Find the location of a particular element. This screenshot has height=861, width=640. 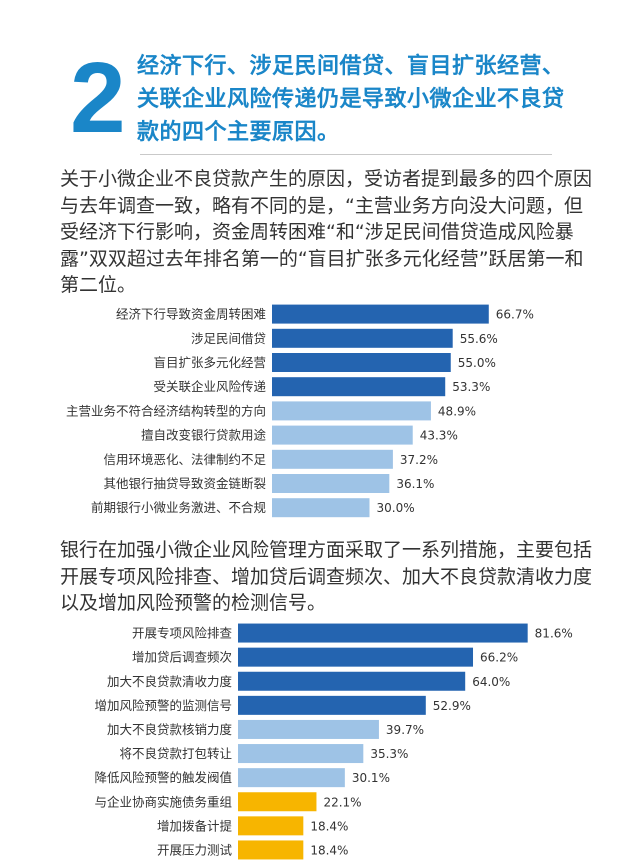

value-label: 66.7% is located at coordinates (515, 315).